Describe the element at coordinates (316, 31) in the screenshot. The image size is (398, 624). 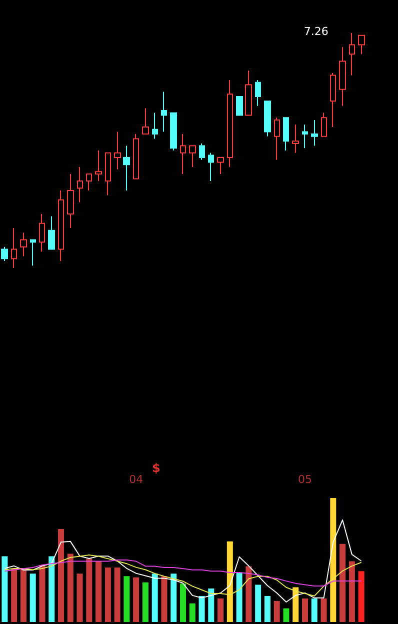
I see `annotation: 7.26` at that location.